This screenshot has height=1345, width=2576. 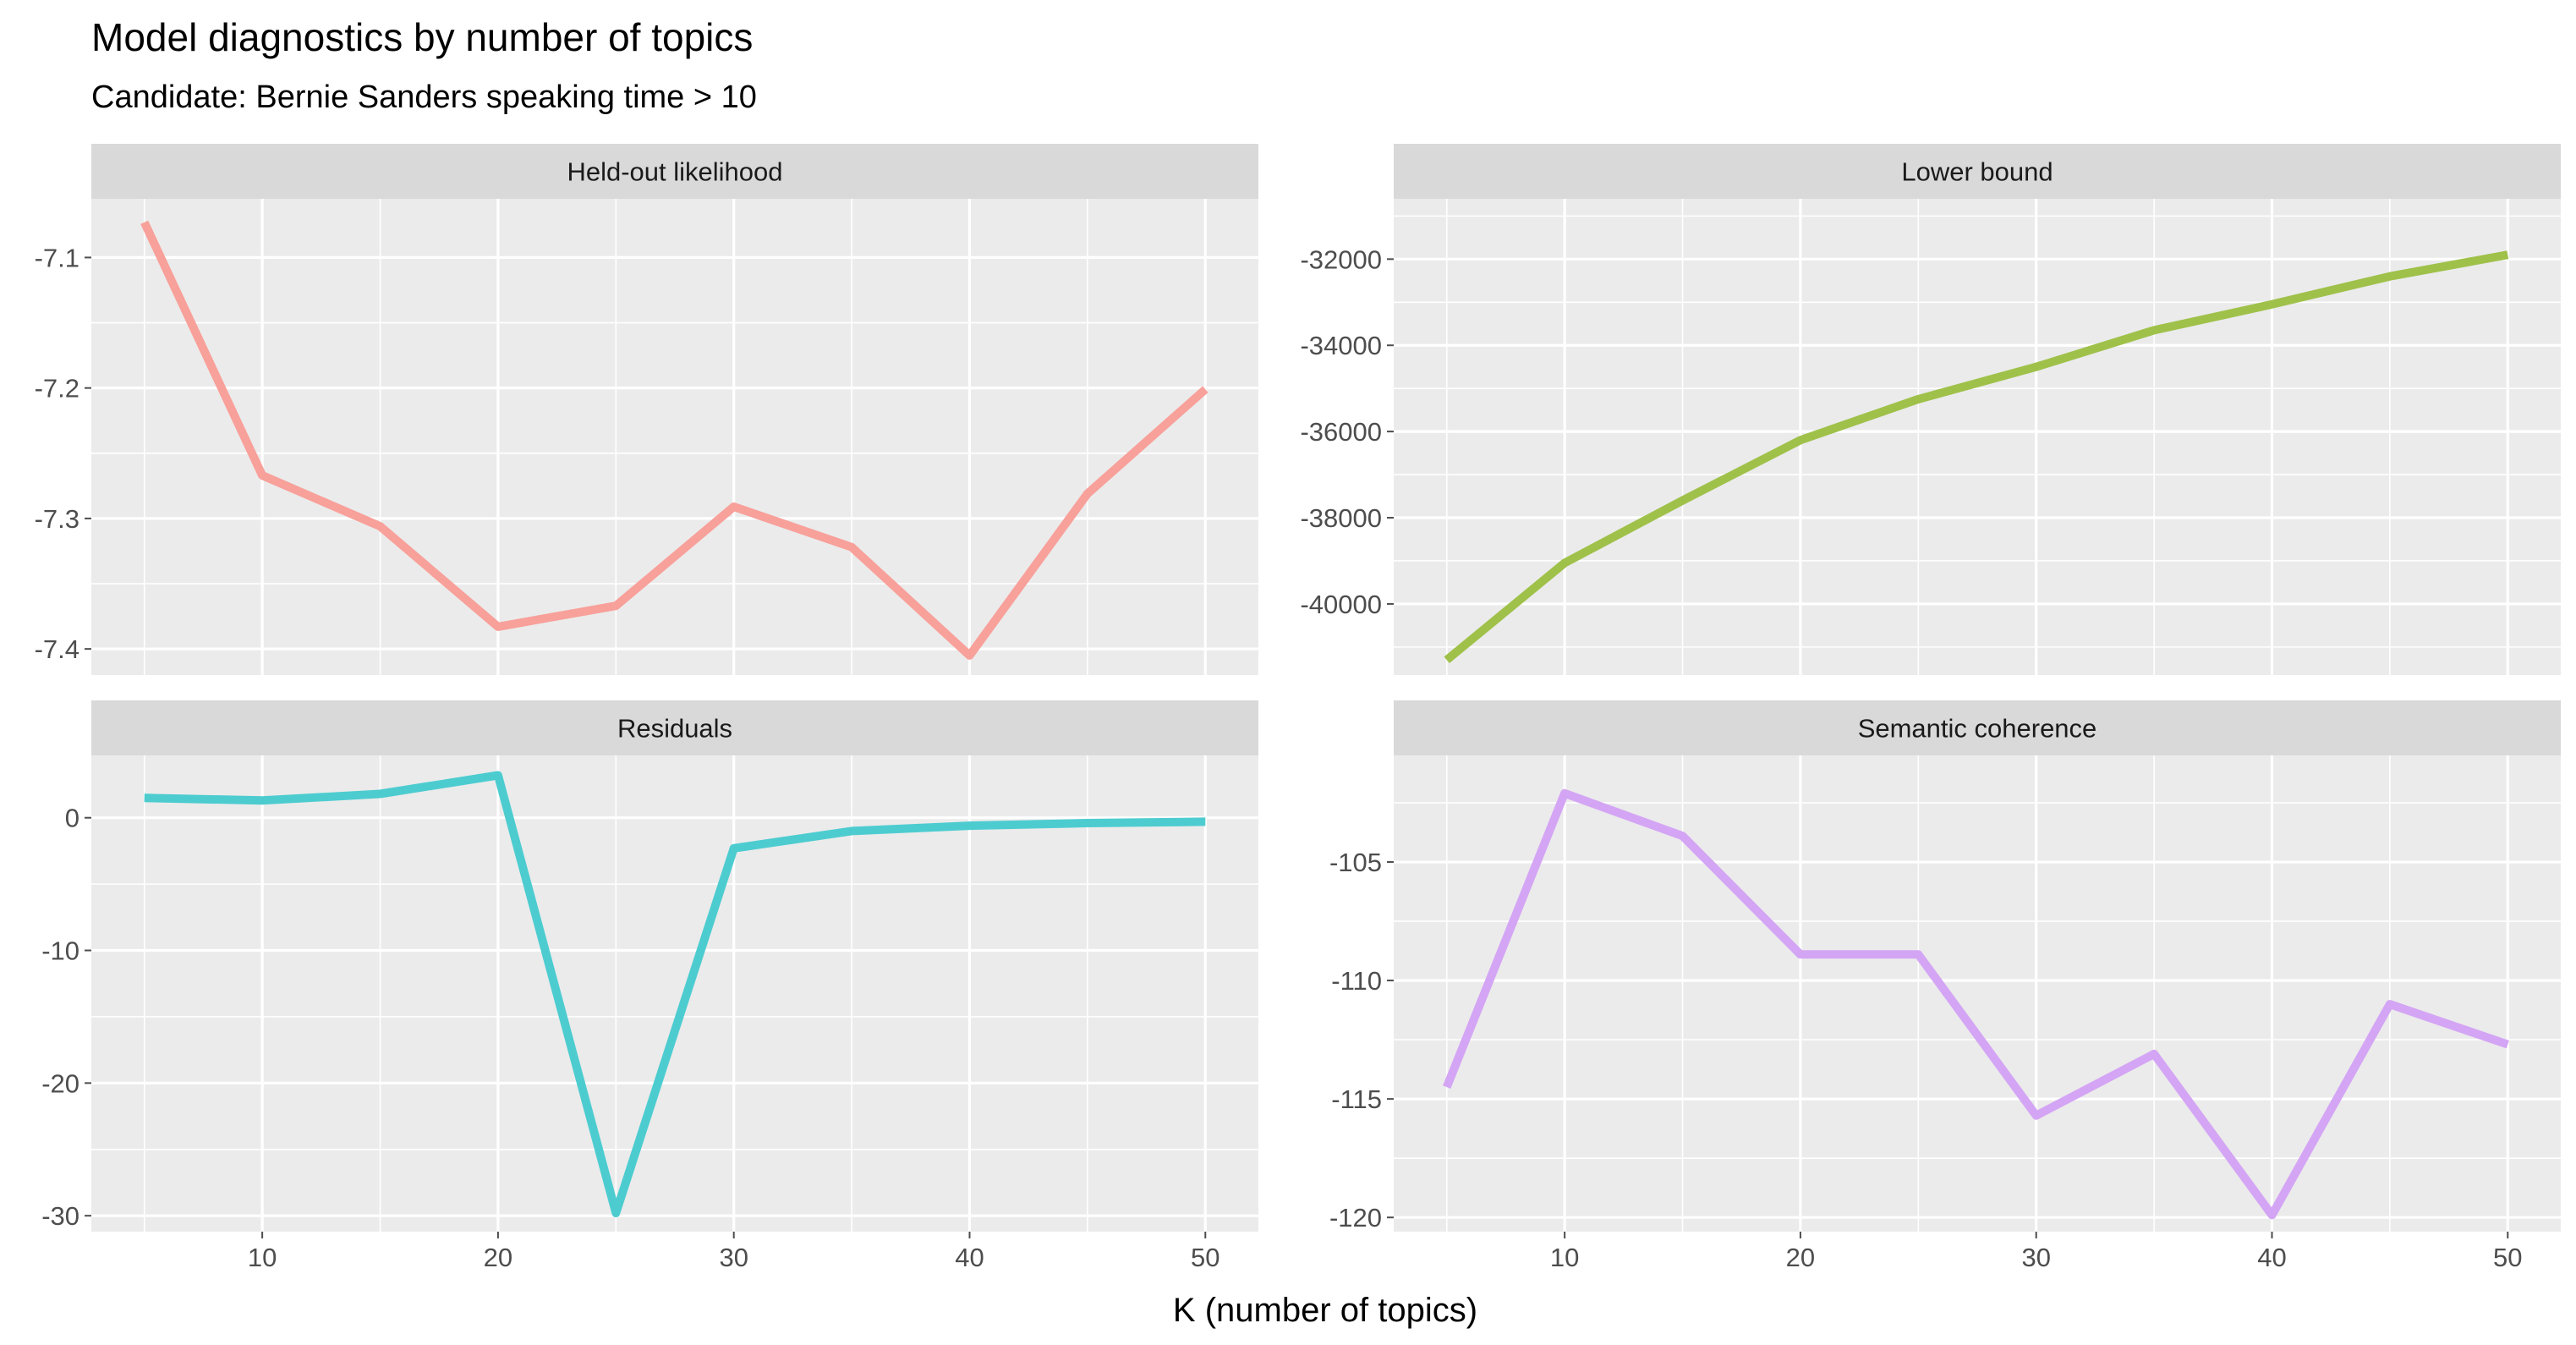 I want to click on x-axis-title: K (number of topics), so click(x=1325, y=1310).